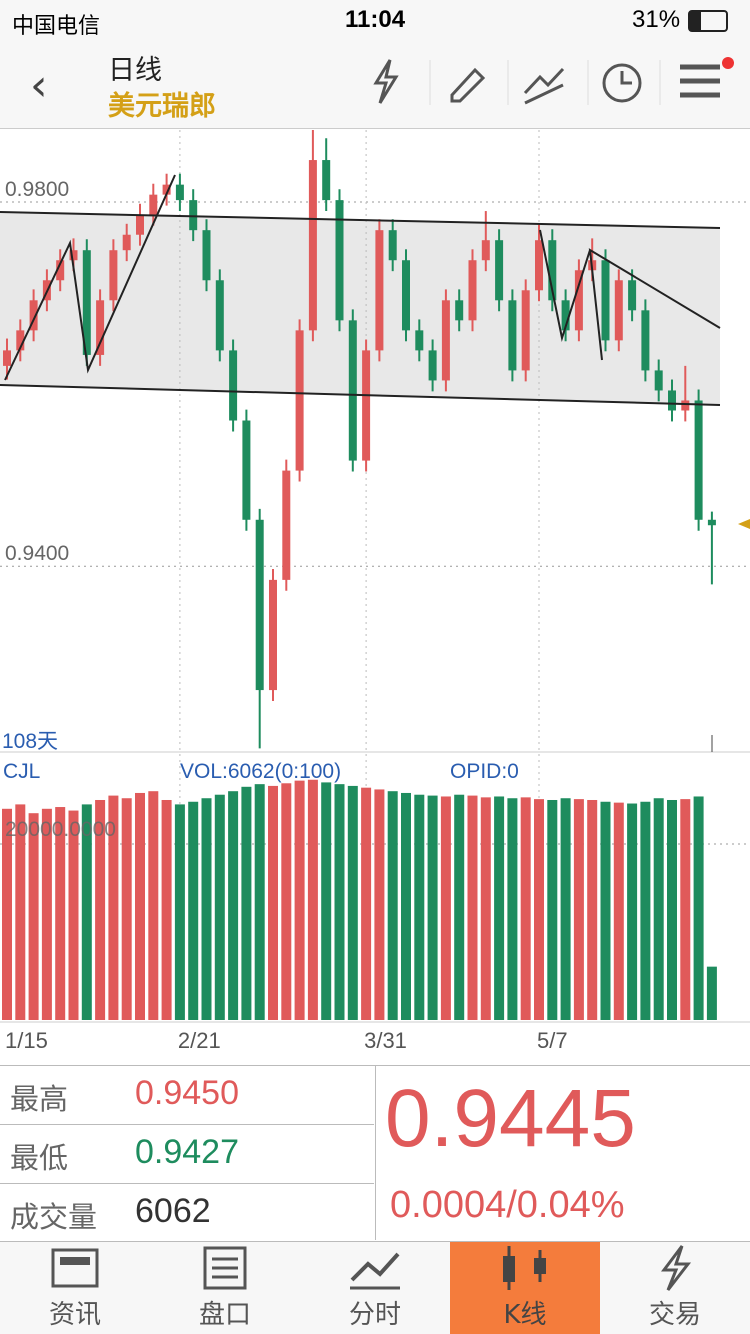  I want to click on value: 0.9450, so click(187, 1093).